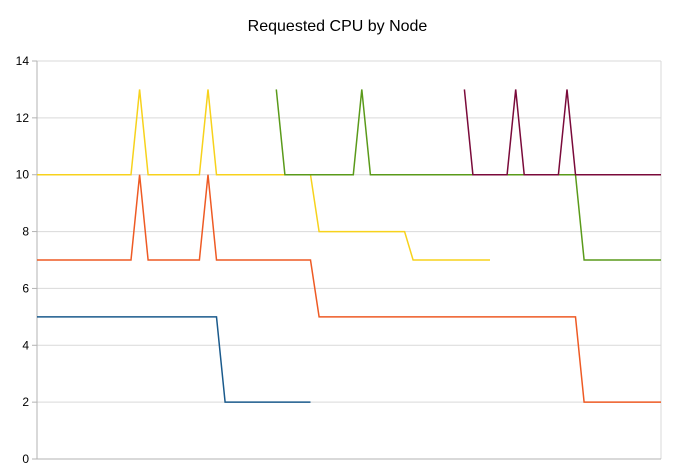 The width and height of the screenshot is (675, 476). I want to click on y-tick-label-6: 6, so click(25, 288).